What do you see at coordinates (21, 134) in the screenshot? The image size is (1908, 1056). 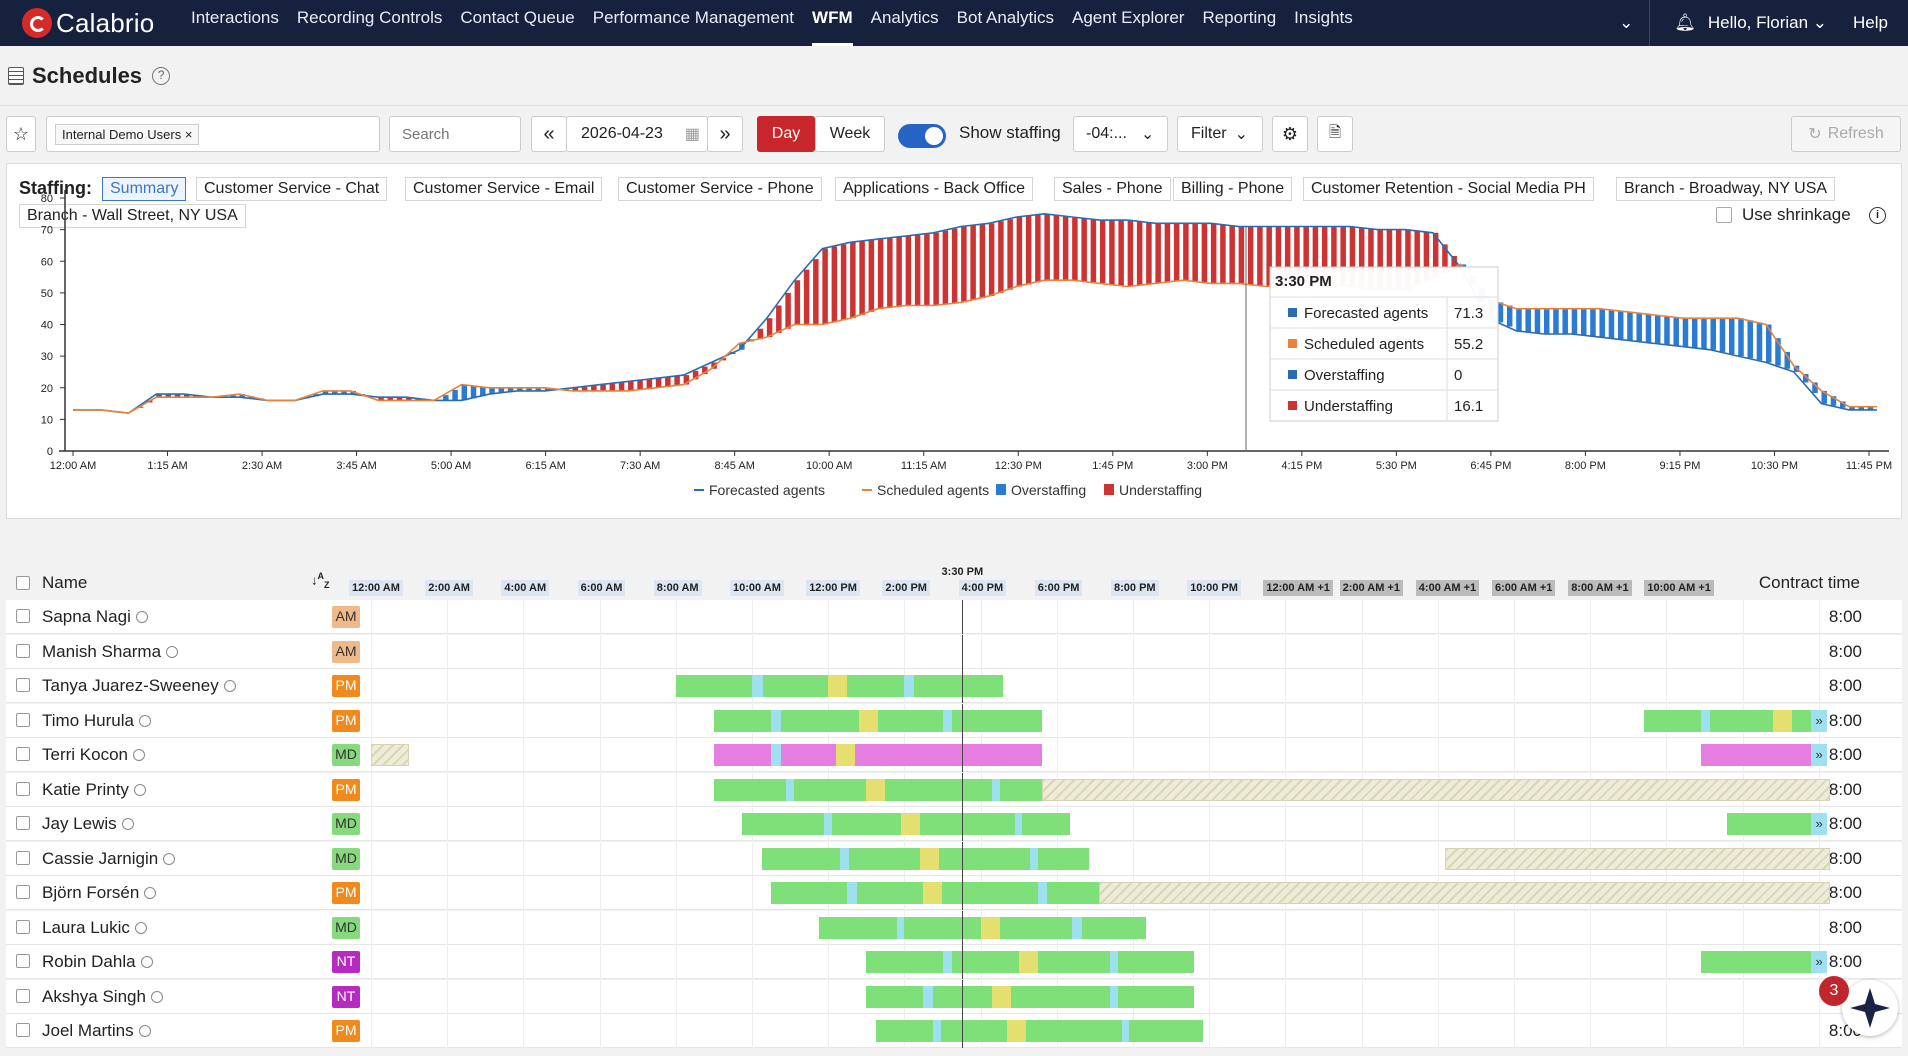 I see `favorite-button: ☆` at bounding box center [21, 134].